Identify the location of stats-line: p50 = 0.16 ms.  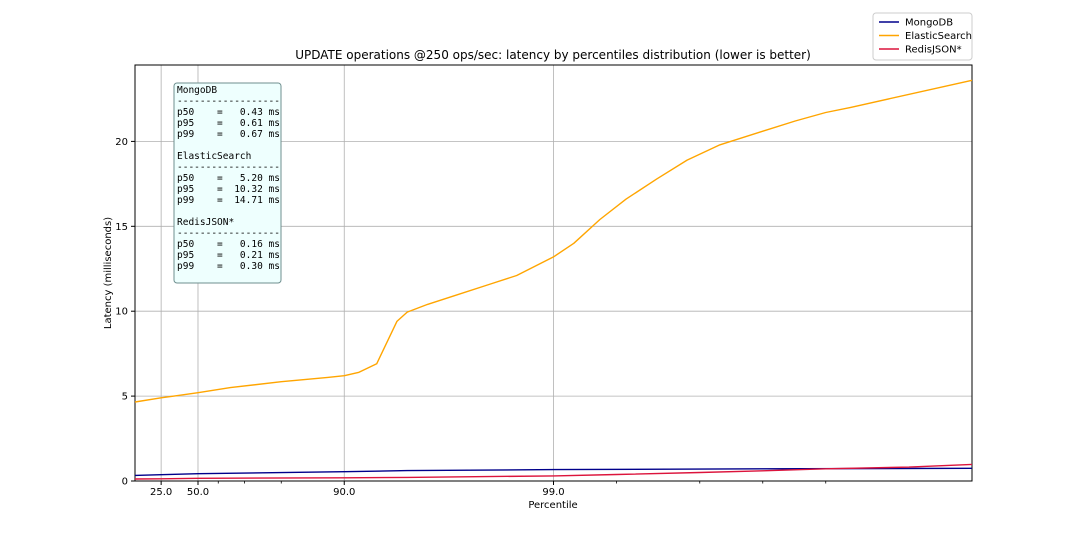
(228, 244).